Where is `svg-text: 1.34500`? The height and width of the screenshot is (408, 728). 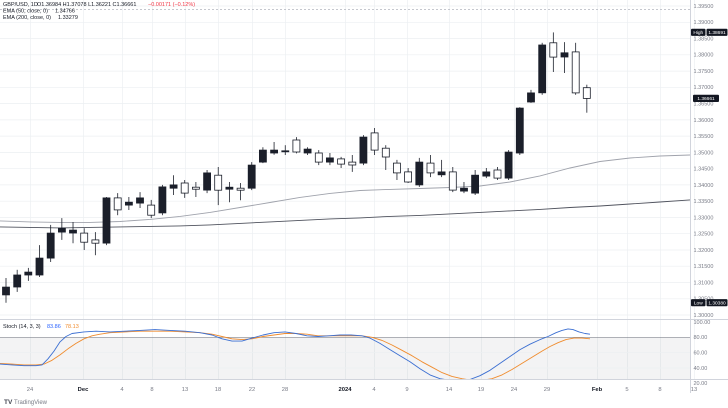
svg-text: 1.34500 is located at coordinates (704, 170).